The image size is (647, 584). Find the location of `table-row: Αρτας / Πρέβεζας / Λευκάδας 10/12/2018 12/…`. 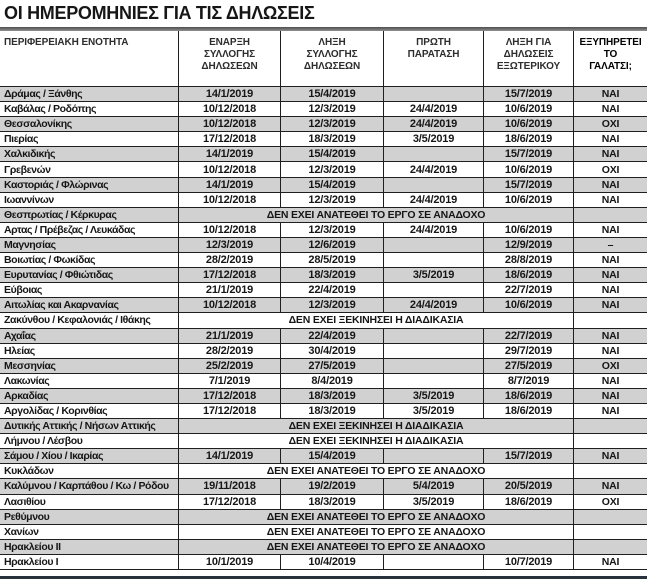

table-row: Αρτας / Πρέβεζας / Λευκάδας 10/12/2018 12/… is located at coordinates (323, 230).